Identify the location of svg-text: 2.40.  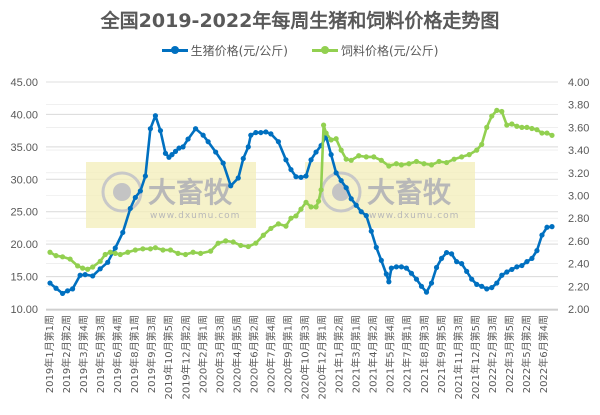
(578, 265).